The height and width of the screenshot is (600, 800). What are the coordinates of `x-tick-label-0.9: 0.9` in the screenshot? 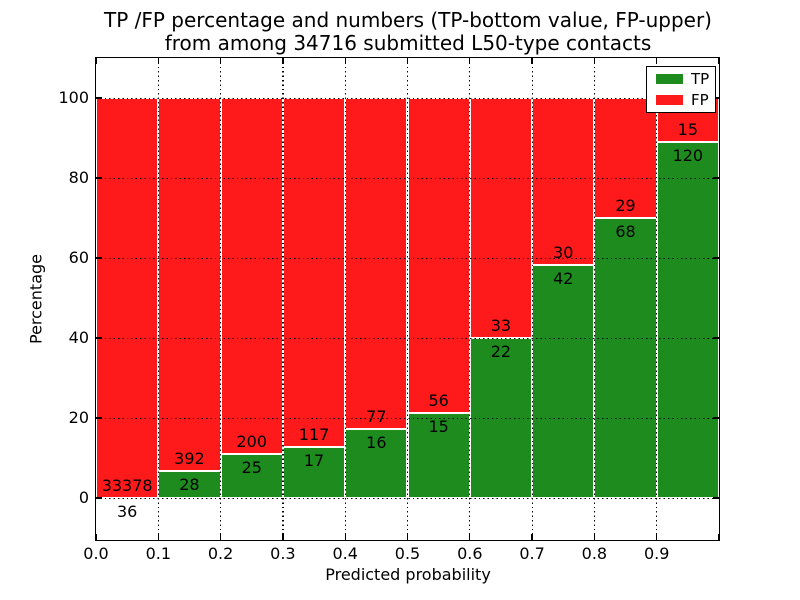 It's located at (656, 553).